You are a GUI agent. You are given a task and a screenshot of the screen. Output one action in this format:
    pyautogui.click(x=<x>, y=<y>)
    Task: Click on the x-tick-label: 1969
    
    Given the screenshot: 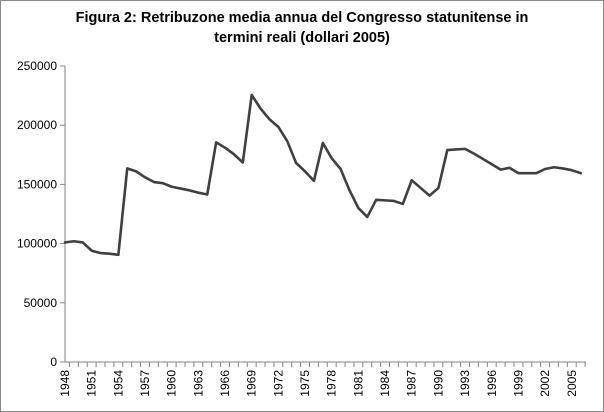 What is the action you would take?
    pyautogui.click(x=252, y=383)
    